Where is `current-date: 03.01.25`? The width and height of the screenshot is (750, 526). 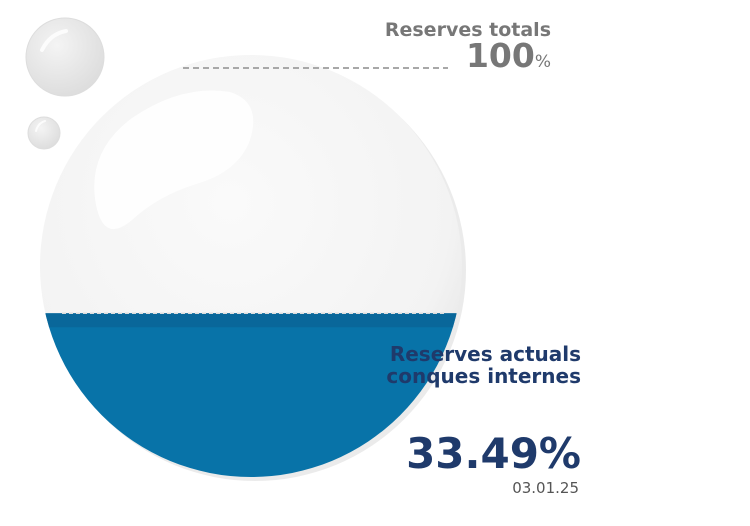 current-date: 03.01.25 is located at coordinates (545, 488).